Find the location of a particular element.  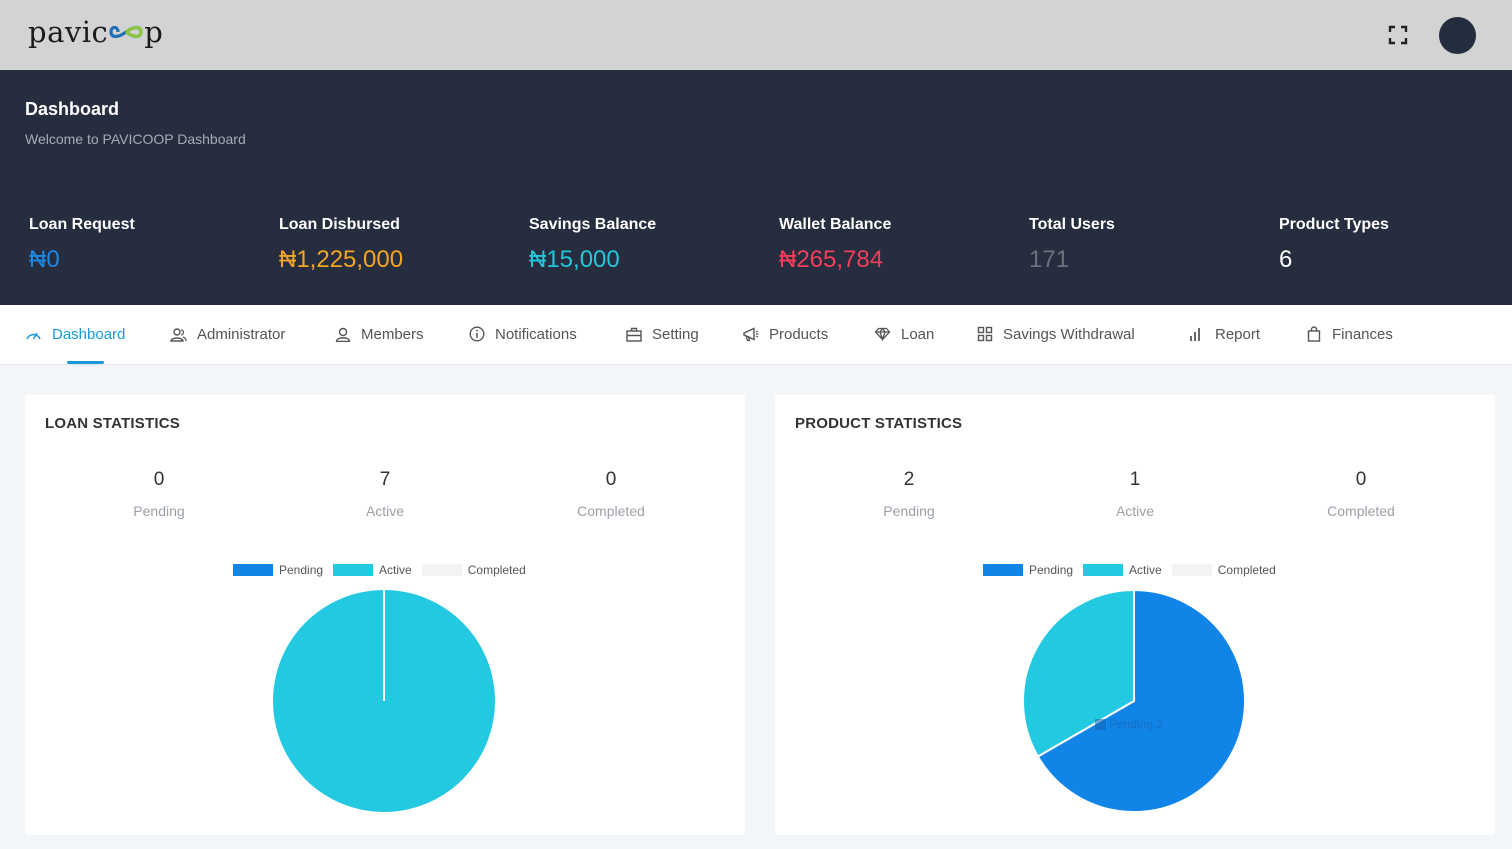

stat-value: ₦15,000 is located at coordinates (574, 259).